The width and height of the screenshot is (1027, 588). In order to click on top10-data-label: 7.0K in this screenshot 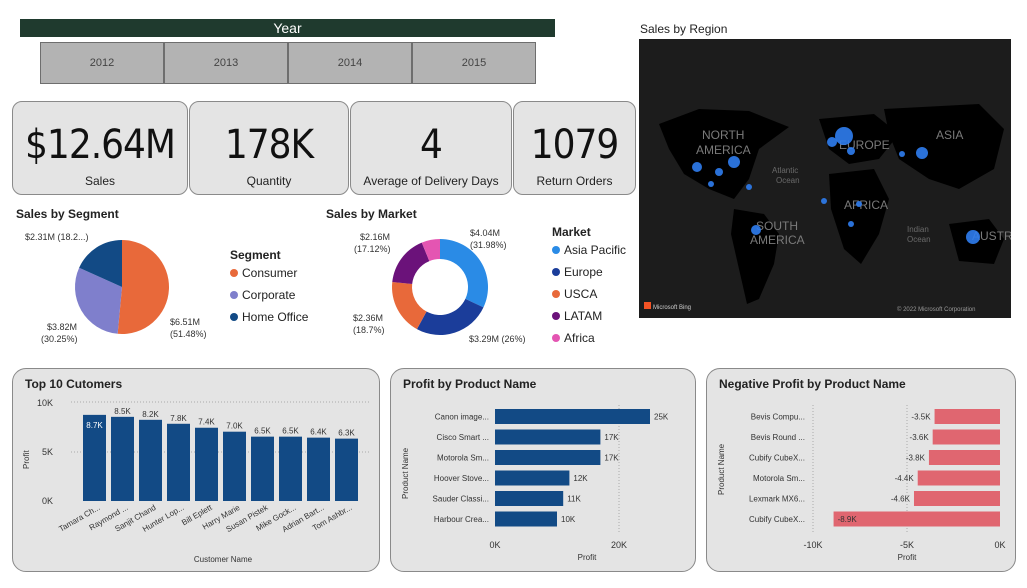, I will do `click(234, 426)`.